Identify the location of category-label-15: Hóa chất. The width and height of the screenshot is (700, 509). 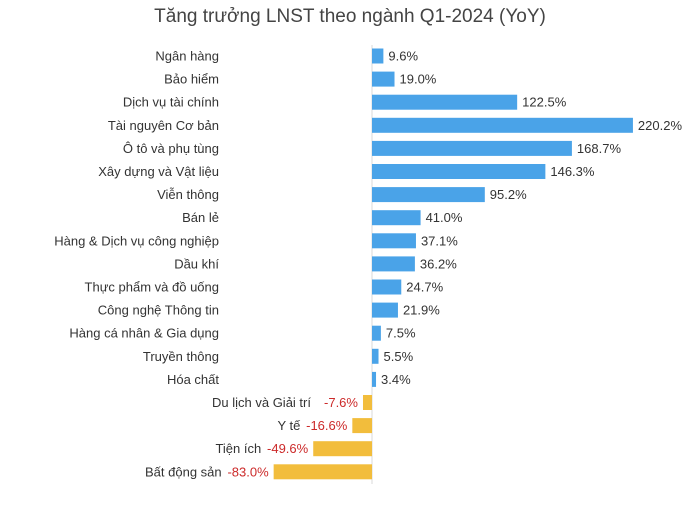
(193, 379).